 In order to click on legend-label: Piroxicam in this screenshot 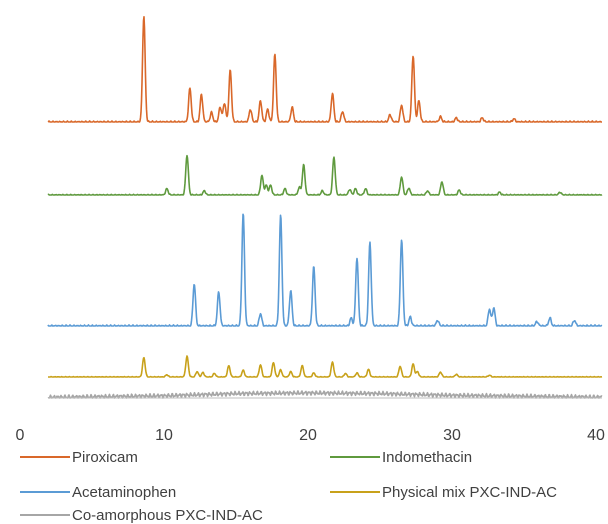, I will do `click(105, 457)`.